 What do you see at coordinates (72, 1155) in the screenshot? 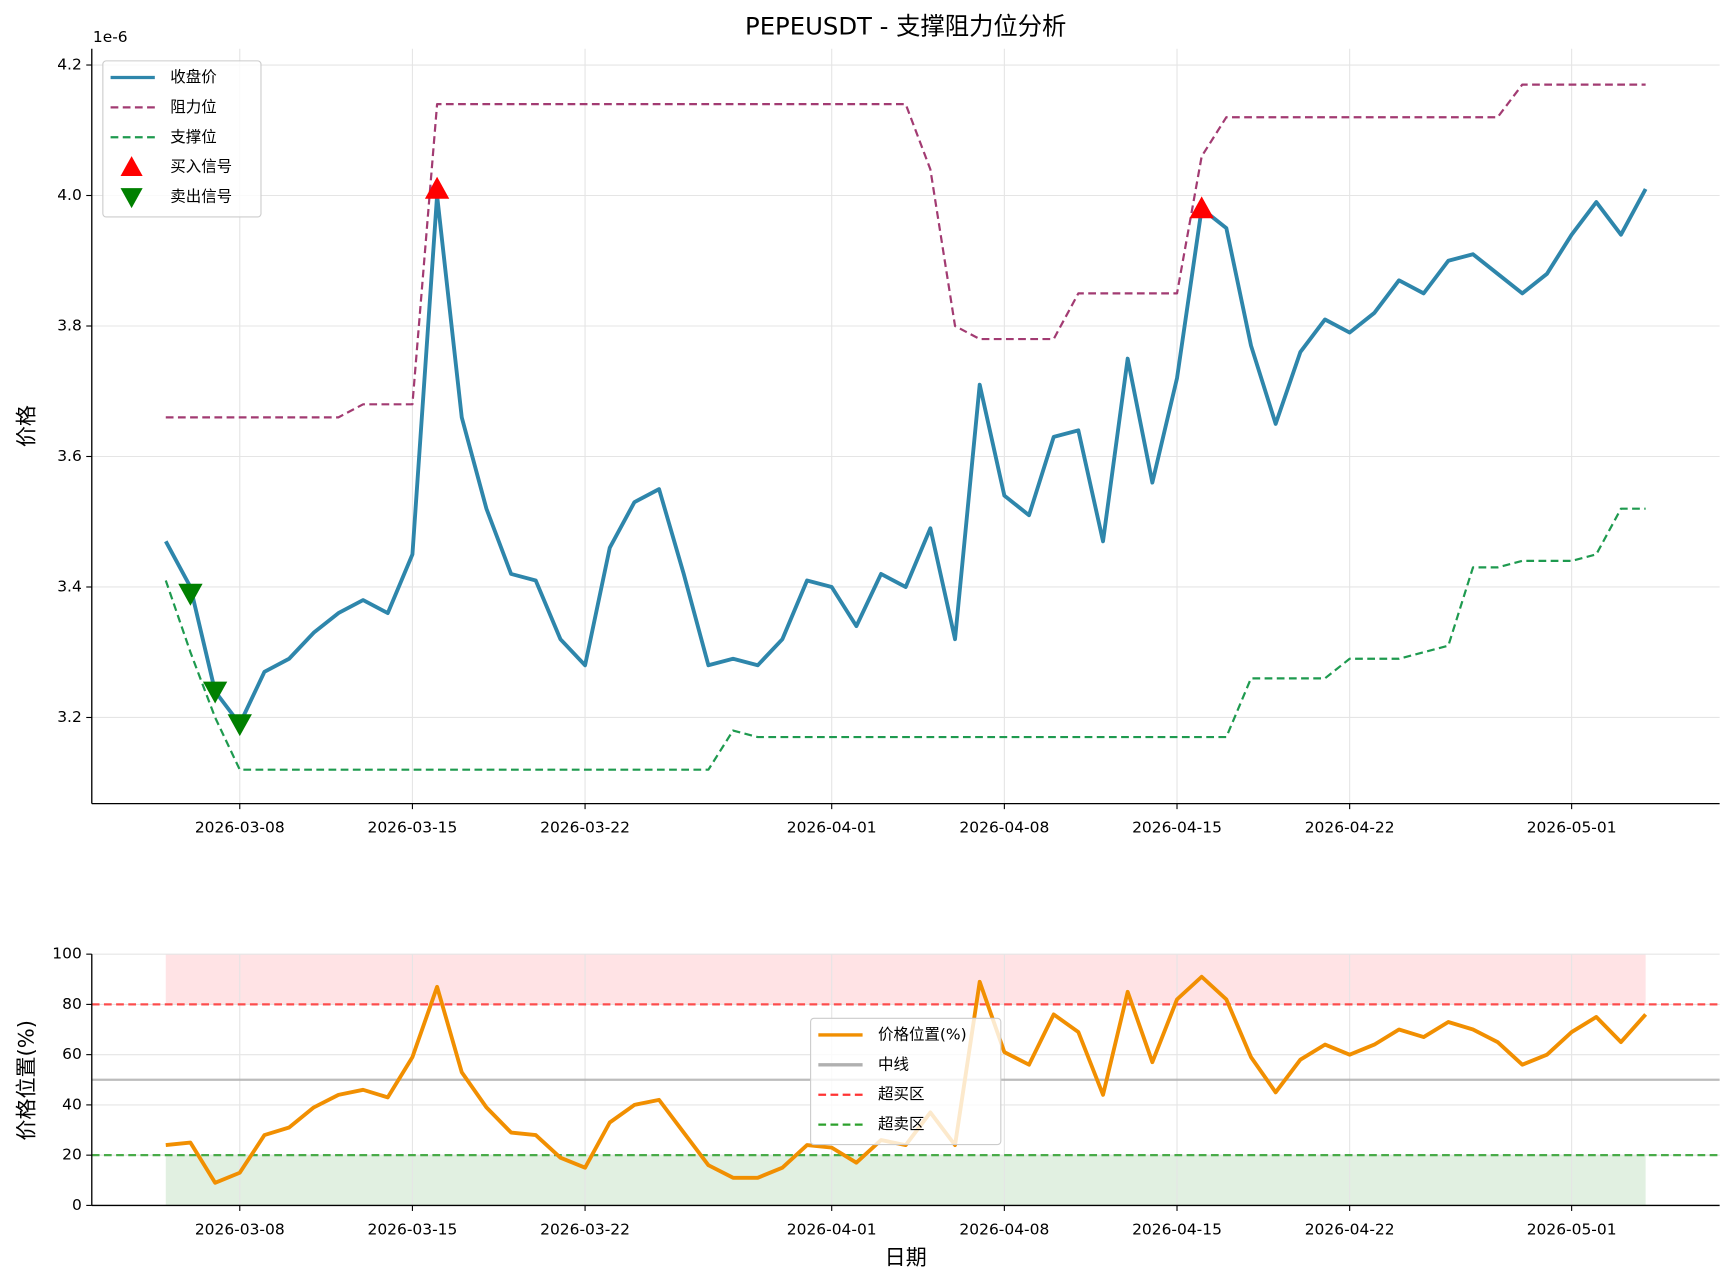
I see `y-tick-label: 20` at bounding box center [72, 1155].